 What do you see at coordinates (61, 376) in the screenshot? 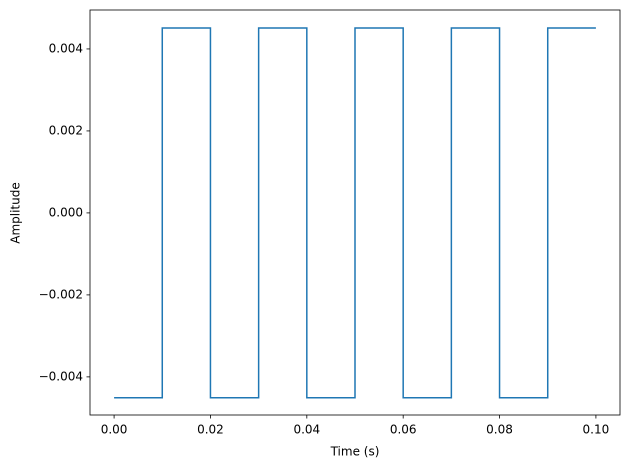
I see `y-tick-label: −0.004` at bounding box center [61, 376].